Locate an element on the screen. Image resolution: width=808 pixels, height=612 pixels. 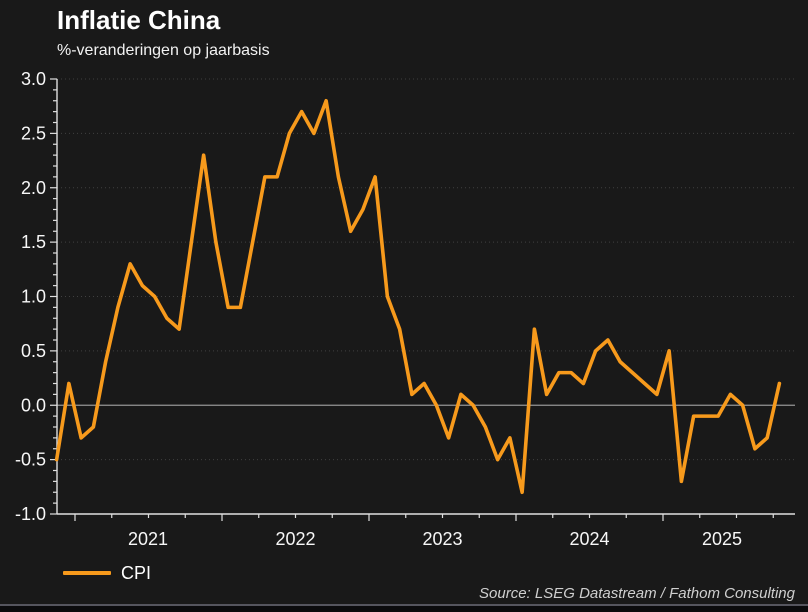
legend-line-swatch-cpi is located at coordinates (87, 573).